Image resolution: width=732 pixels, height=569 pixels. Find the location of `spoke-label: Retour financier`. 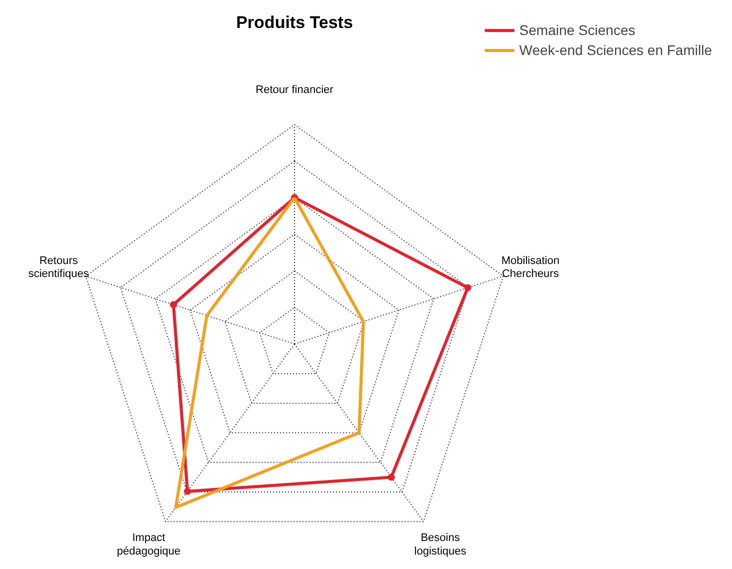

spoke-label: Retour financier is located at coordinates (295, 90).